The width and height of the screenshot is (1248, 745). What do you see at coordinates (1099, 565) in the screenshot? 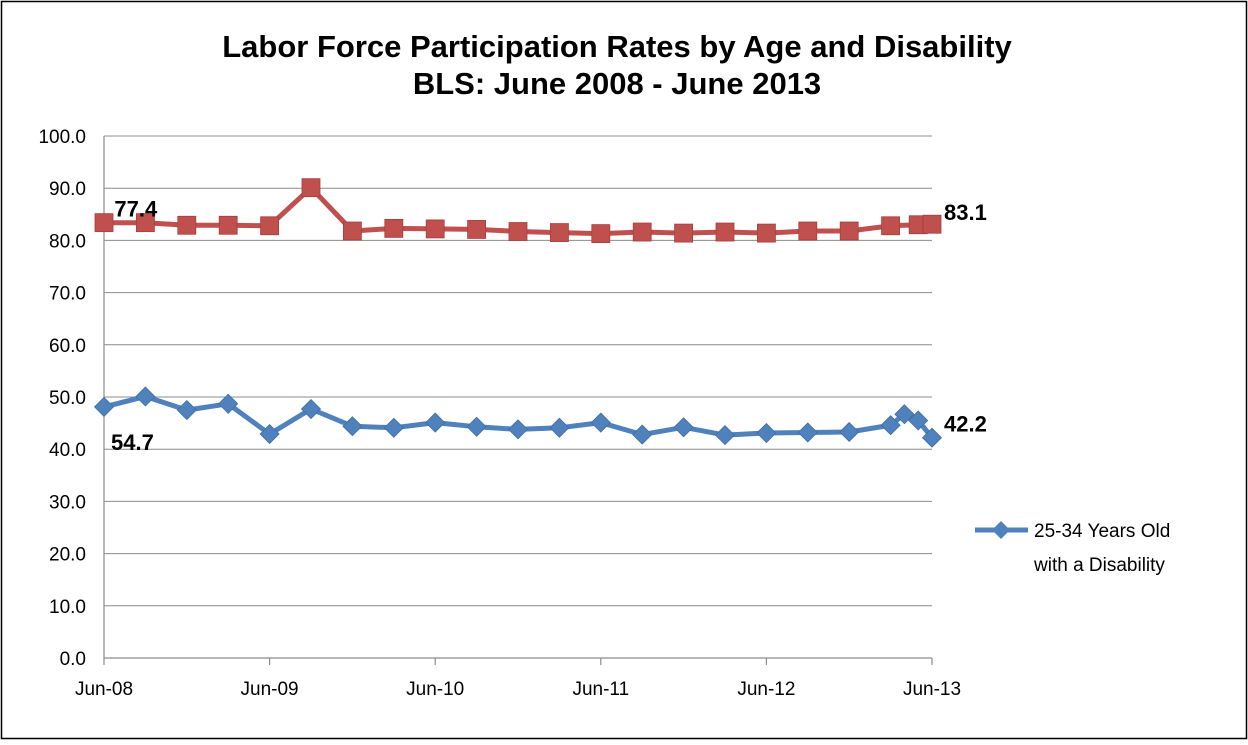
I see `legend-label: with a Disability` at bounding box center [1099, 565].